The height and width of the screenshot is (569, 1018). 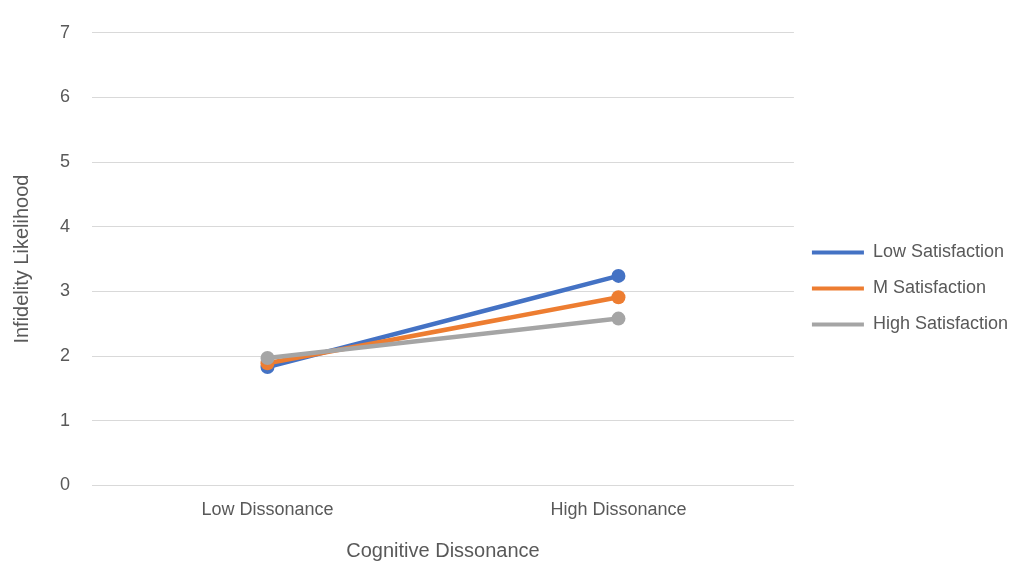 I want to click on legend-label: High Satisfaction, so click(x=940, y=323).